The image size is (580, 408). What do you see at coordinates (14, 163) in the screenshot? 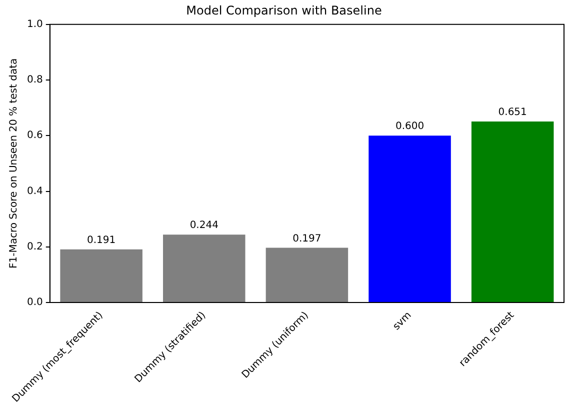
I see `y-axis-title: F1-Macro Score on Unseen 20 % test data` at bounding box center [14, 163].